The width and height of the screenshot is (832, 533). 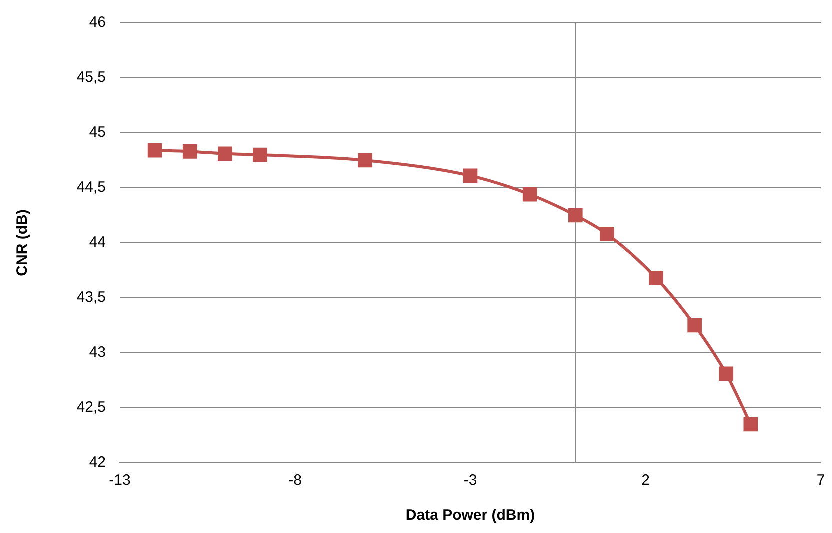 What do you see at coordinates (91, 297) in the screenshot?
I see `y-tick-label: 43,5` at bounding box center [91, 297].